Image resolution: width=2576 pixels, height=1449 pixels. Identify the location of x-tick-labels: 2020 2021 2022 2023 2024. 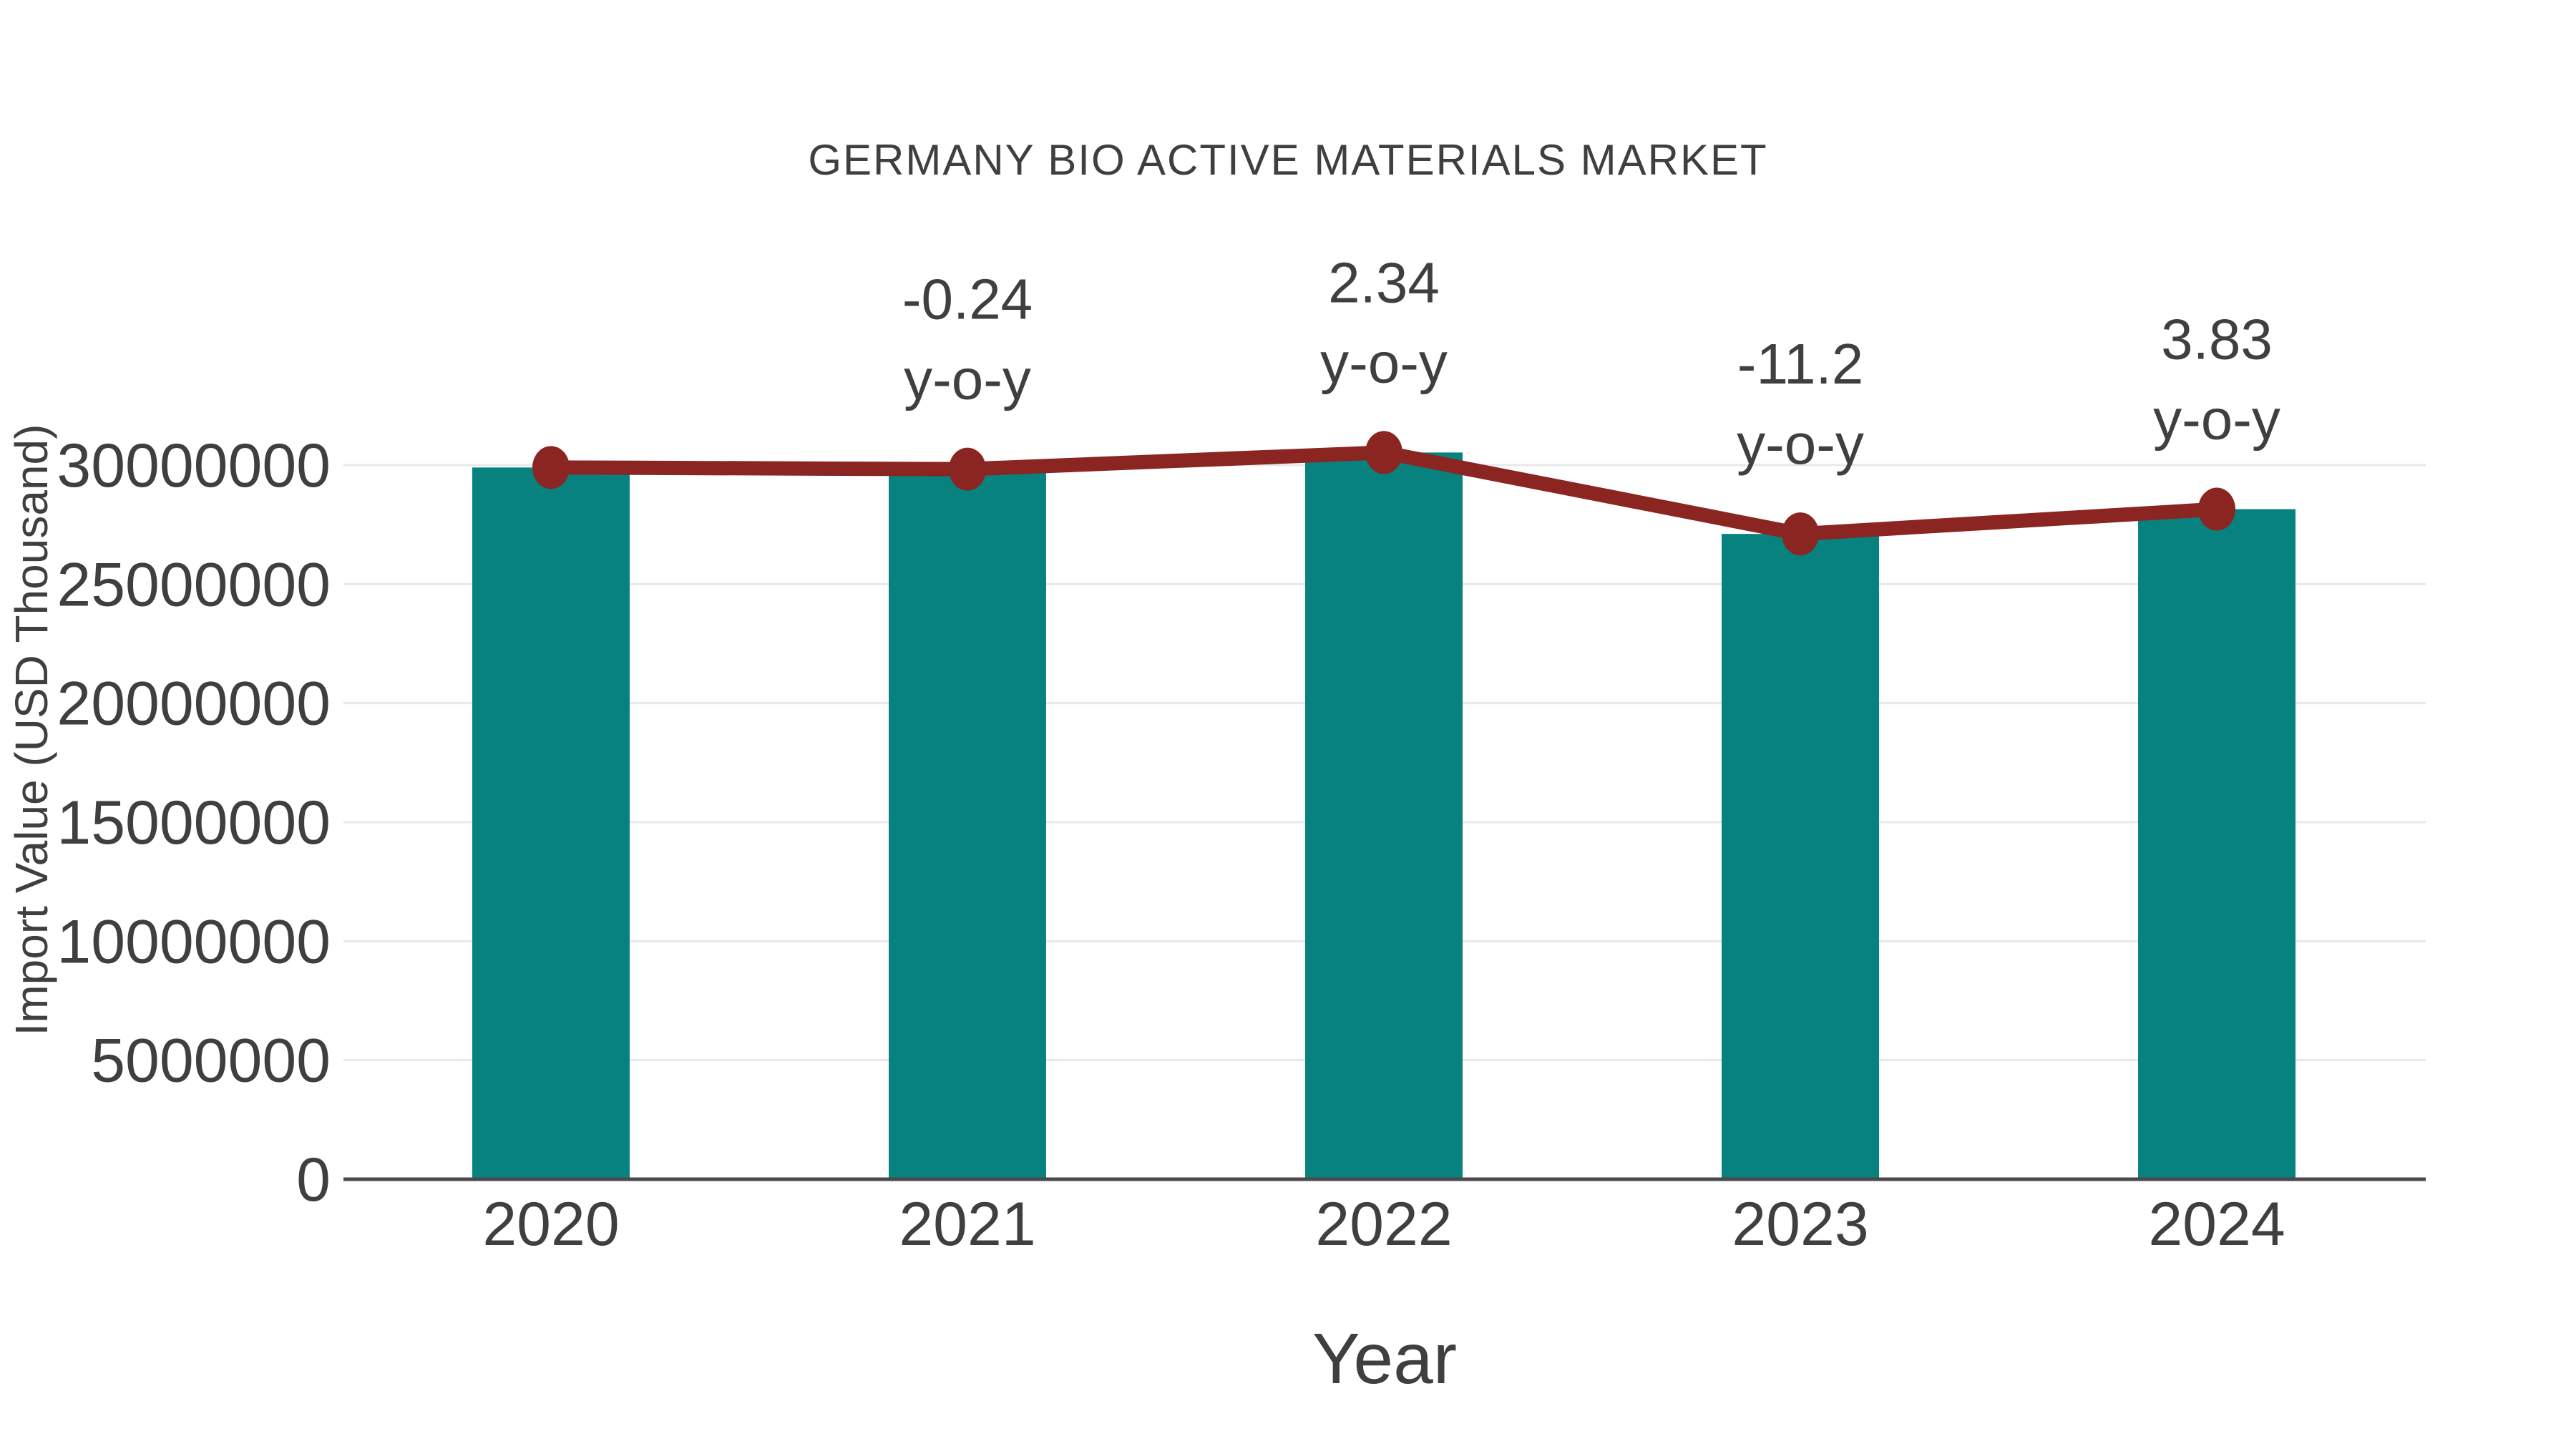
(1383, 1224).